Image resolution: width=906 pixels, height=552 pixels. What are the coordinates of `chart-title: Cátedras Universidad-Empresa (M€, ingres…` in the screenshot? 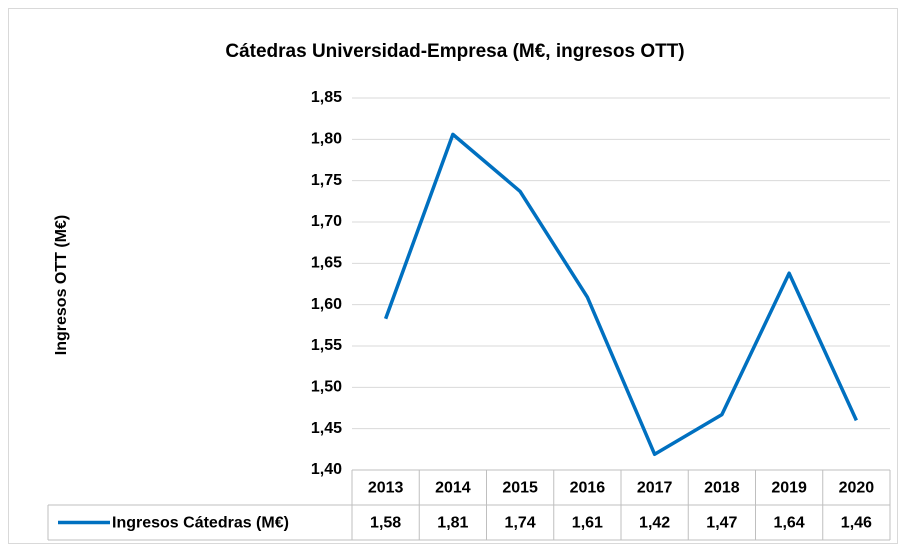 It's located at (454, 51).